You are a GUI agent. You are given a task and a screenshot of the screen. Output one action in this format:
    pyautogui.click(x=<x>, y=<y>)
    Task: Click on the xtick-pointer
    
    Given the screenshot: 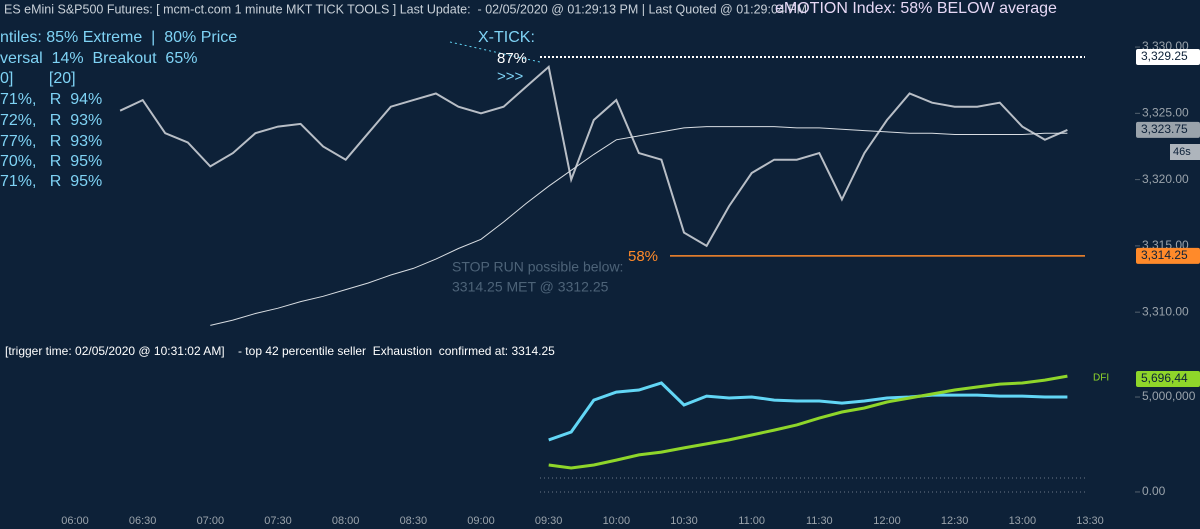 What is the action you would take?
    pyautogui.click(x=495, y=52)
    